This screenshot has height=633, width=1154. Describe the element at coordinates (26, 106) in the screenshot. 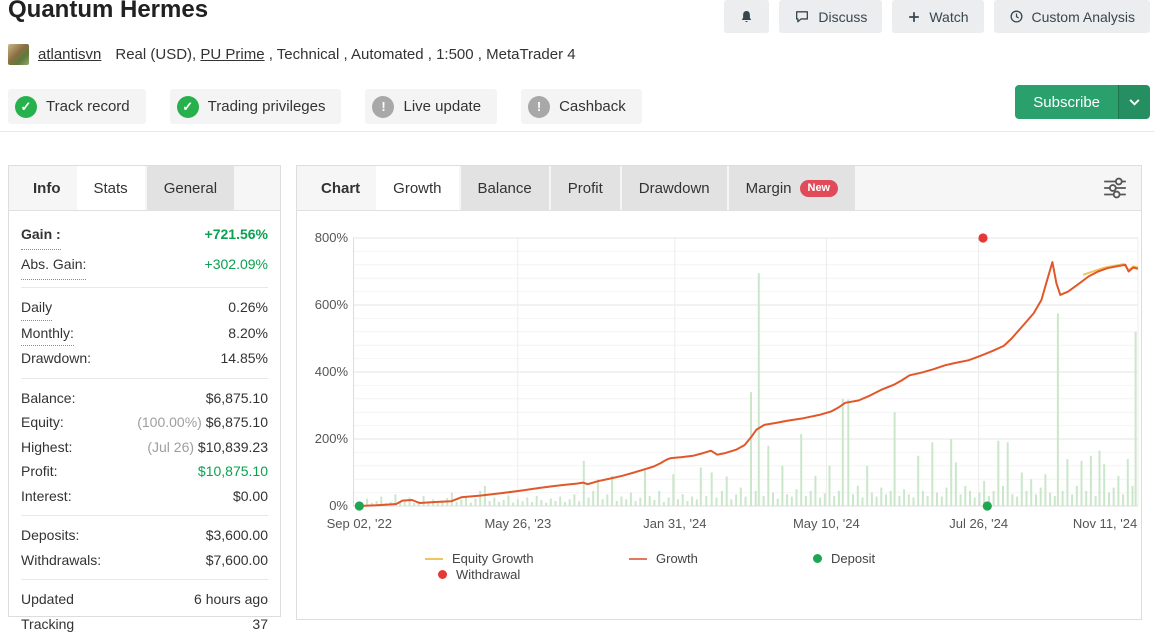

I see `check-circle-icon: ✓` at that location.